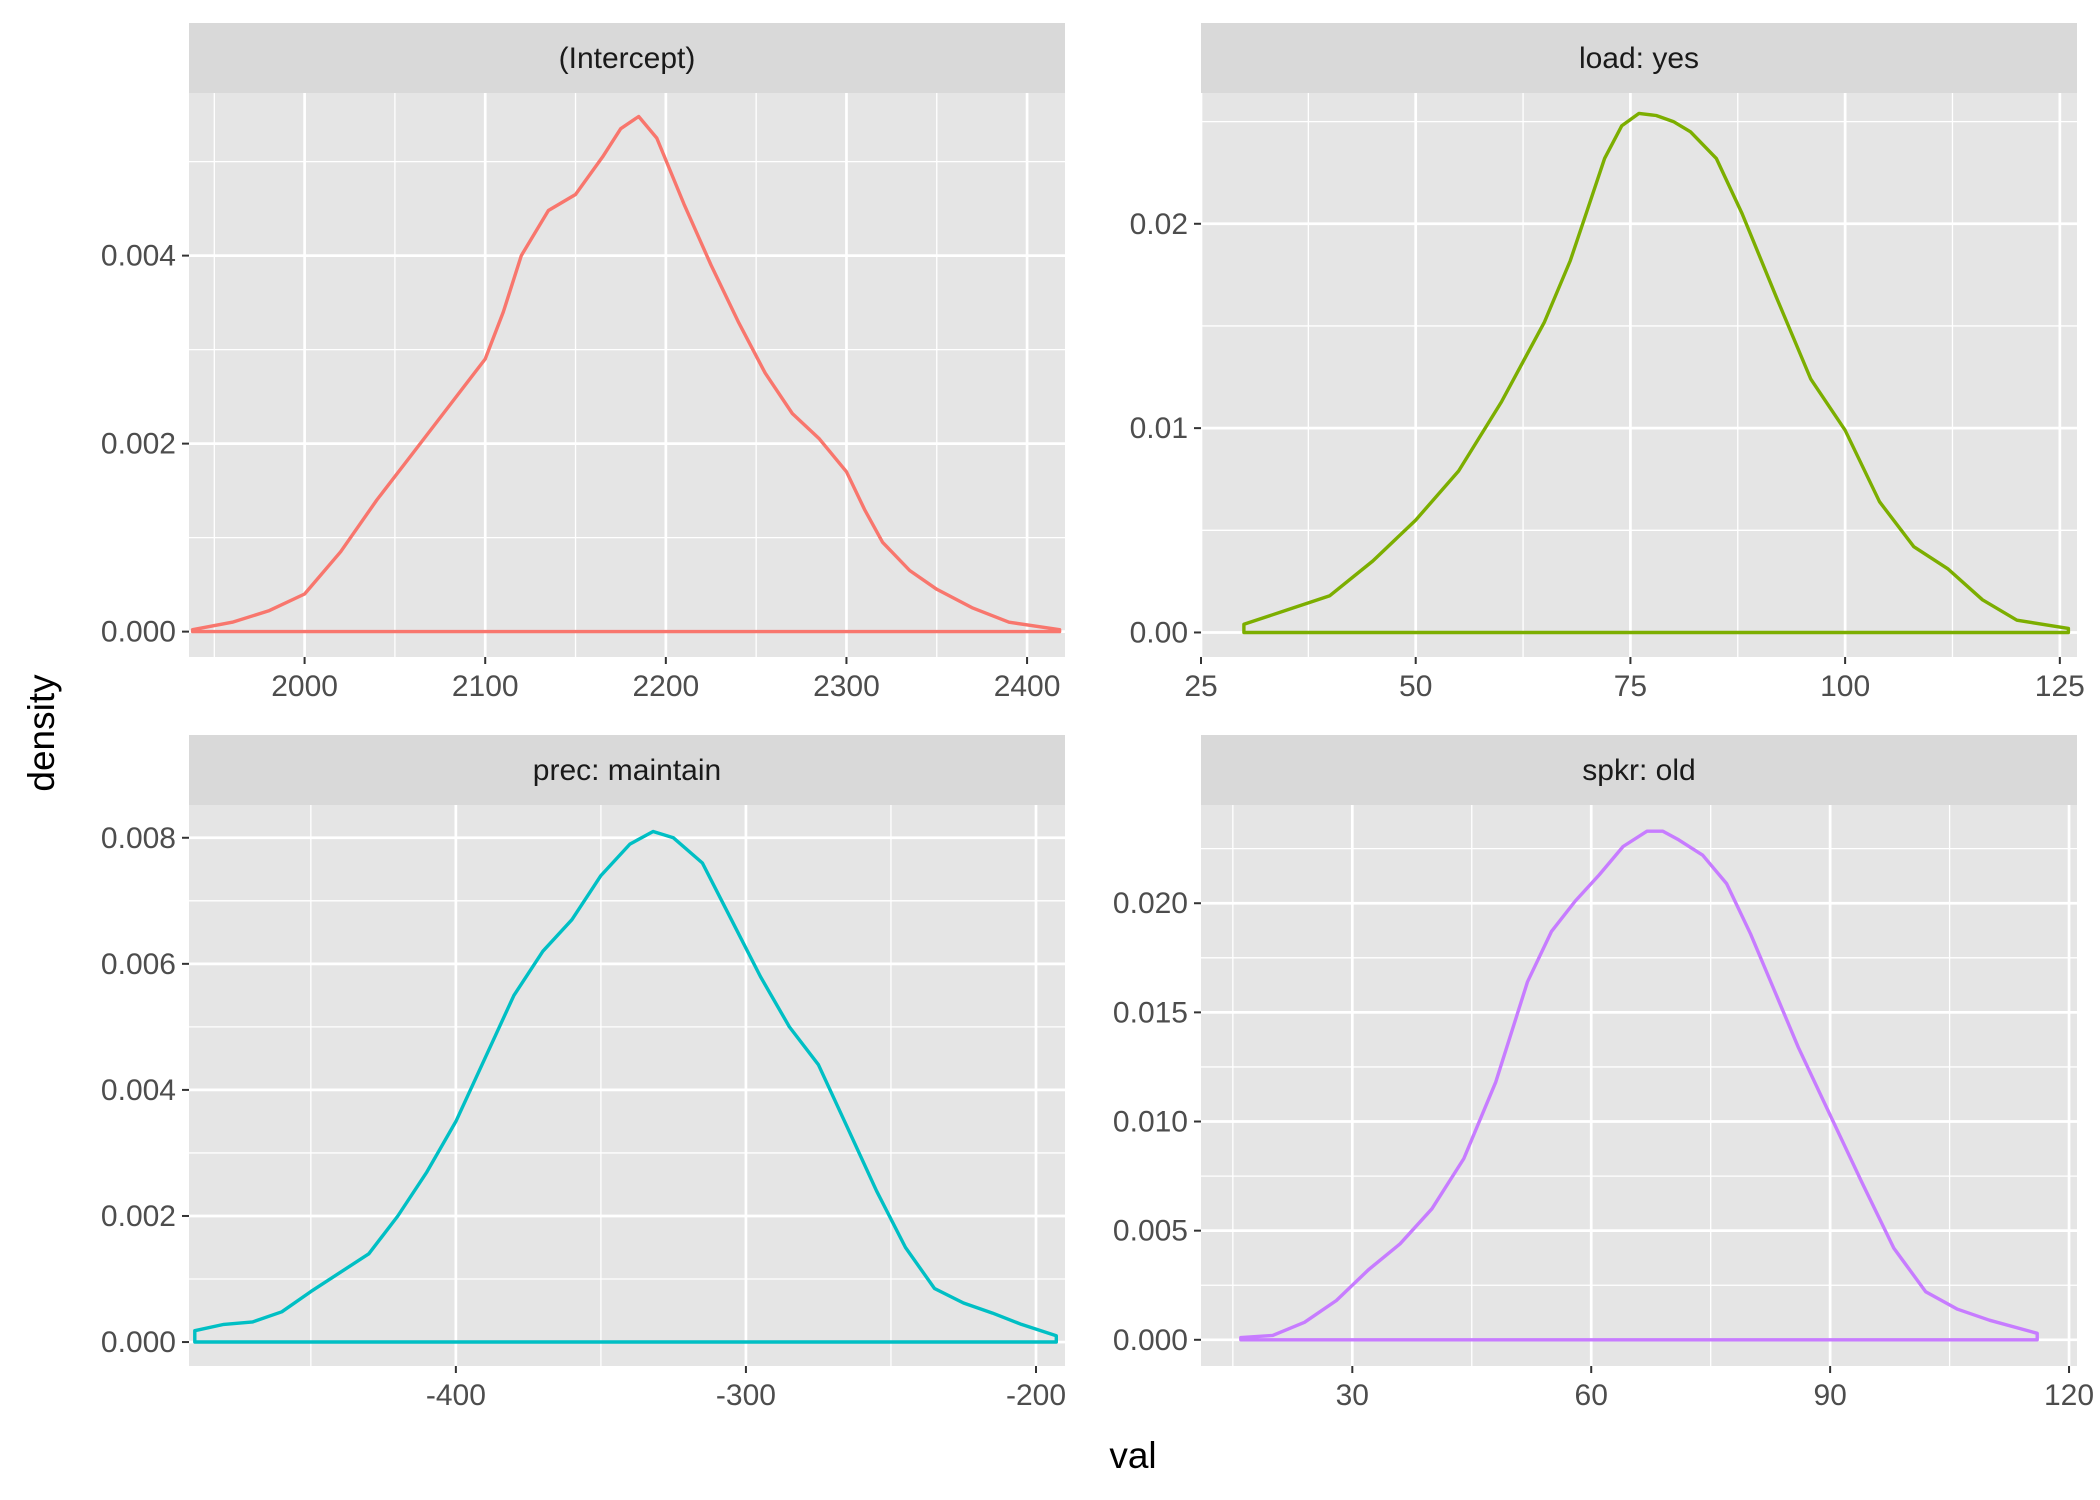  I want to click on y-tick-label: 0.006, so click(138, 964).